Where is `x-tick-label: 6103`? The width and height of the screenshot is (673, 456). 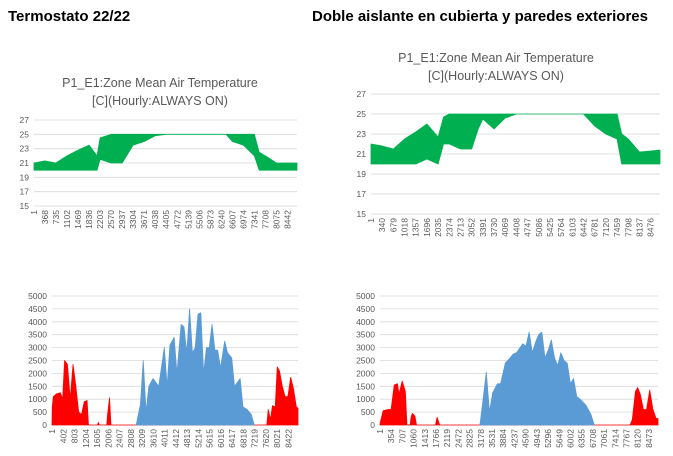
x-tick-label: 6103 is located at coordinates (572, 227).